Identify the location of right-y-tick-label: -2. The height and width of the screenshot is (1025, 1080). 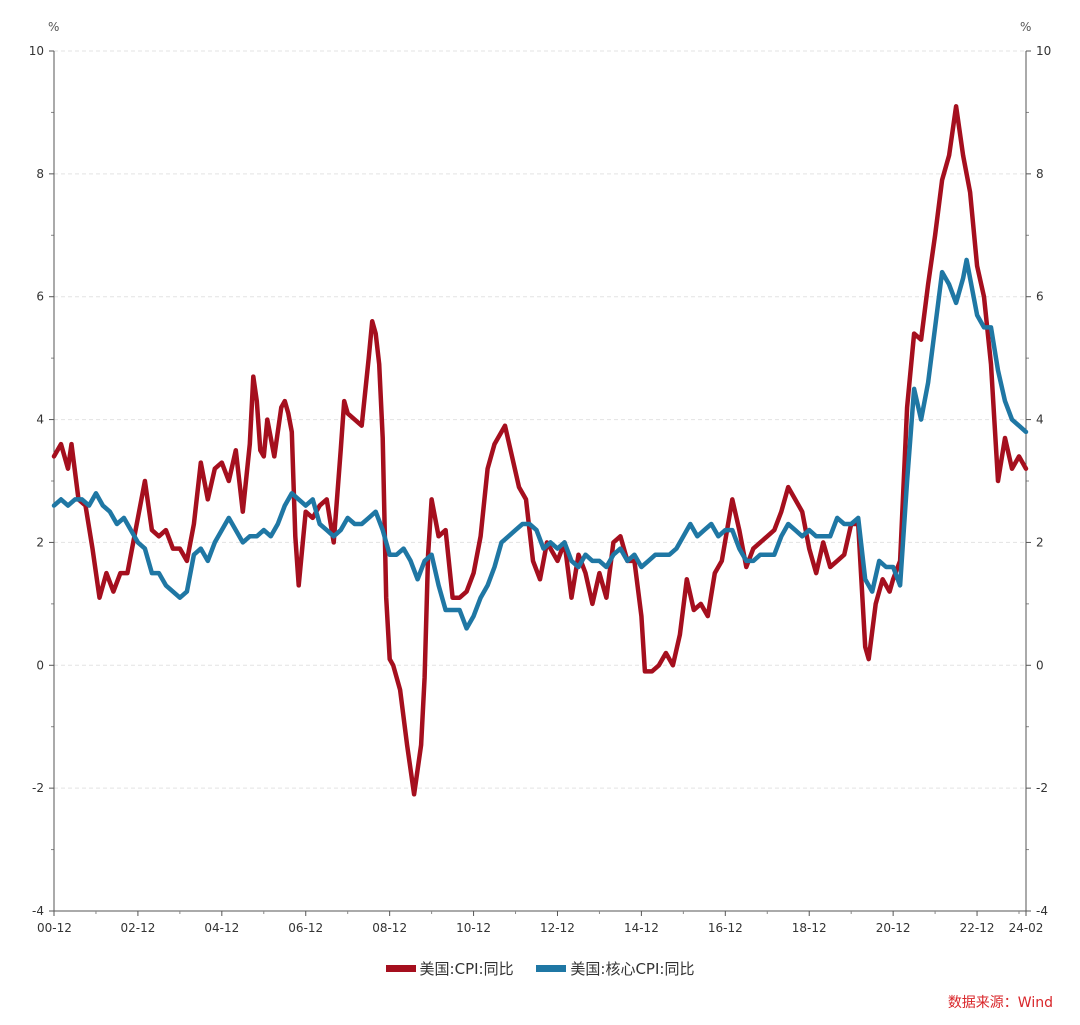
(1042, 788).